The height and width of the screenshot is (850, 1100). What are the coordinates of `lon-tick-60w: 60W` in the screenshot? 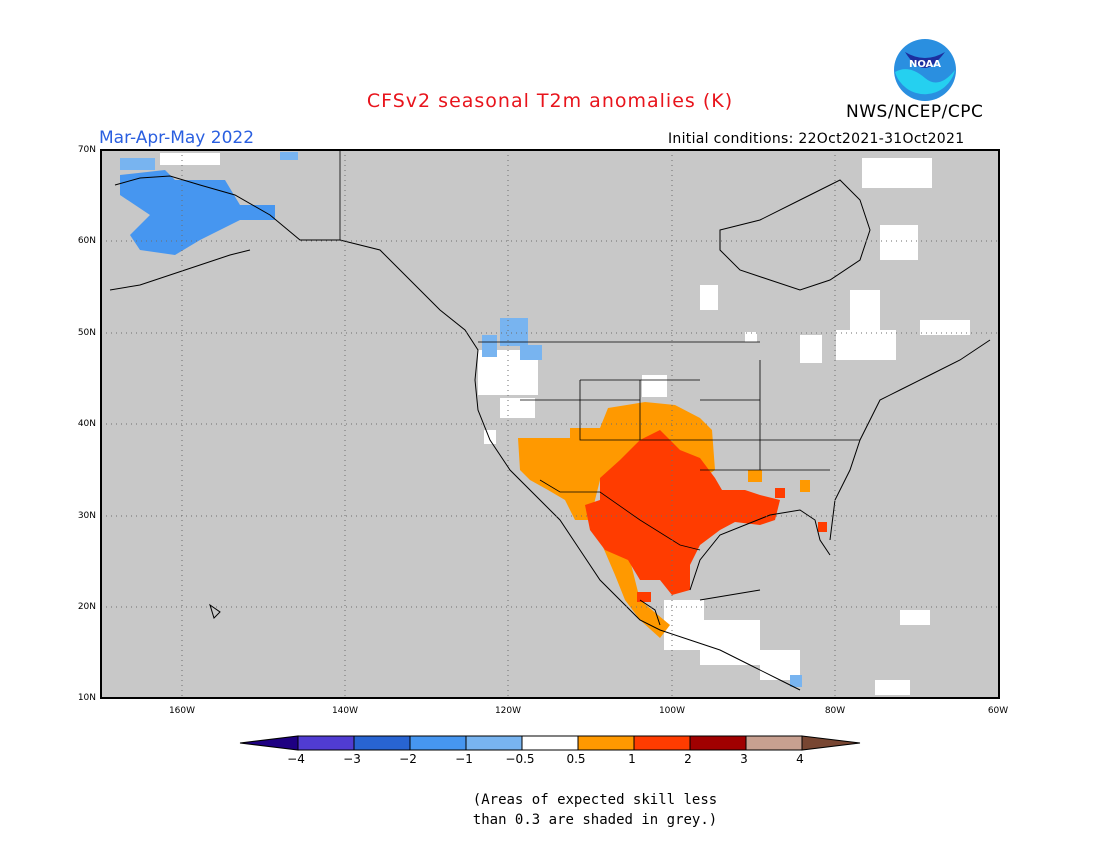 It's located at (998, 711).